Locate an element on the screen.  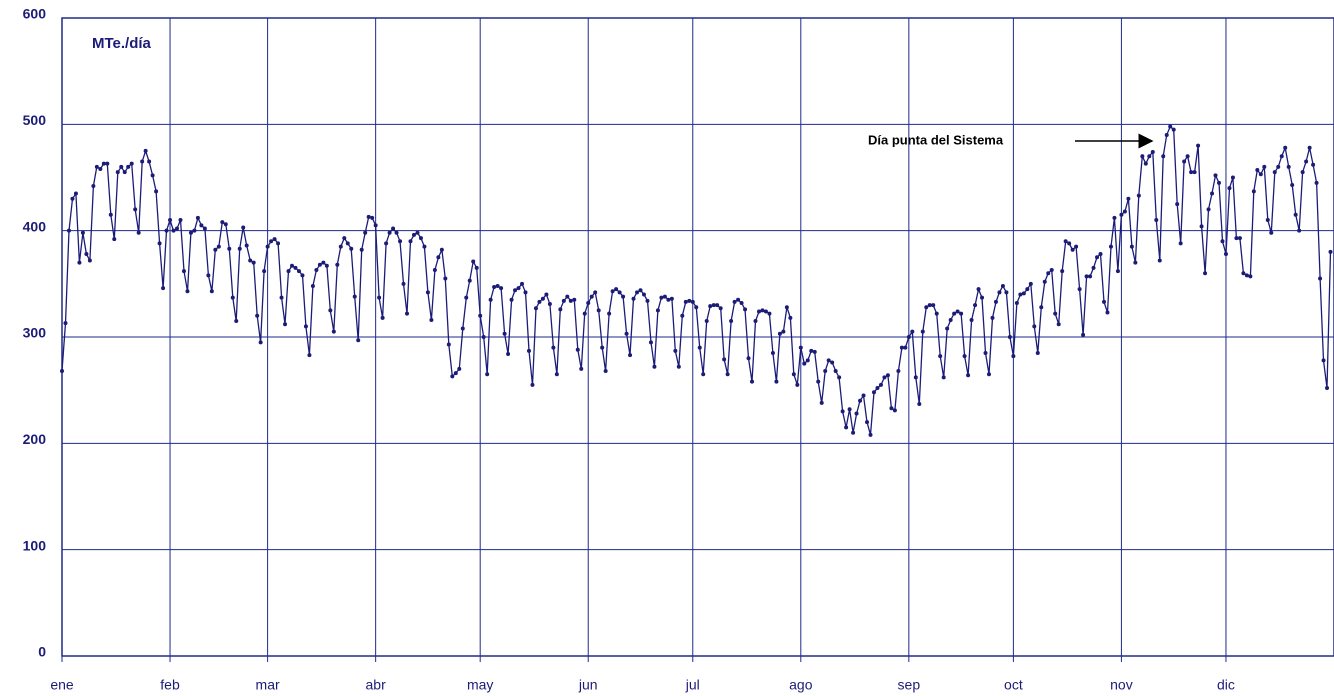
x-tick-label: ago is located at coordinates (801, 685).